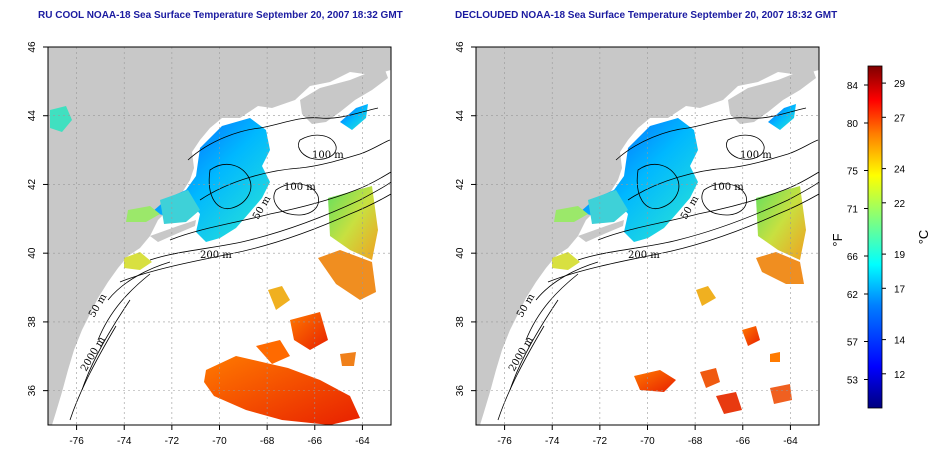 Image resolution: width=950 pixels, height=475 pixels. Describe the element at coordinates (853, 381) in the screenshot. I see `fahrenheit-tick-label: 53` at that location.